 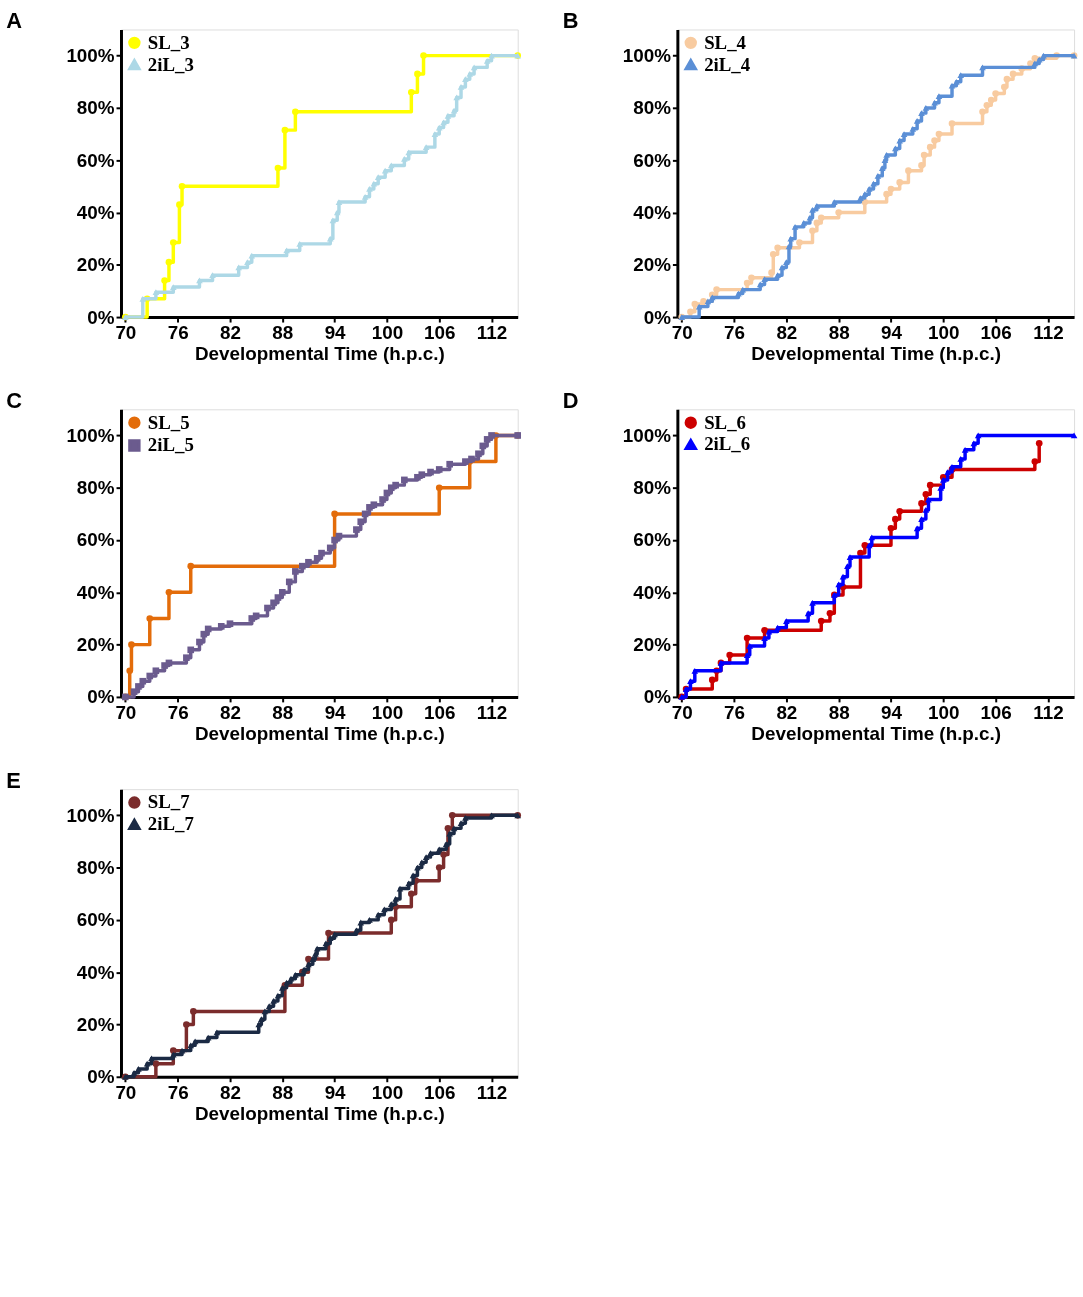 I want to click on legend-label: SL_6, so click(x=725, y=422).